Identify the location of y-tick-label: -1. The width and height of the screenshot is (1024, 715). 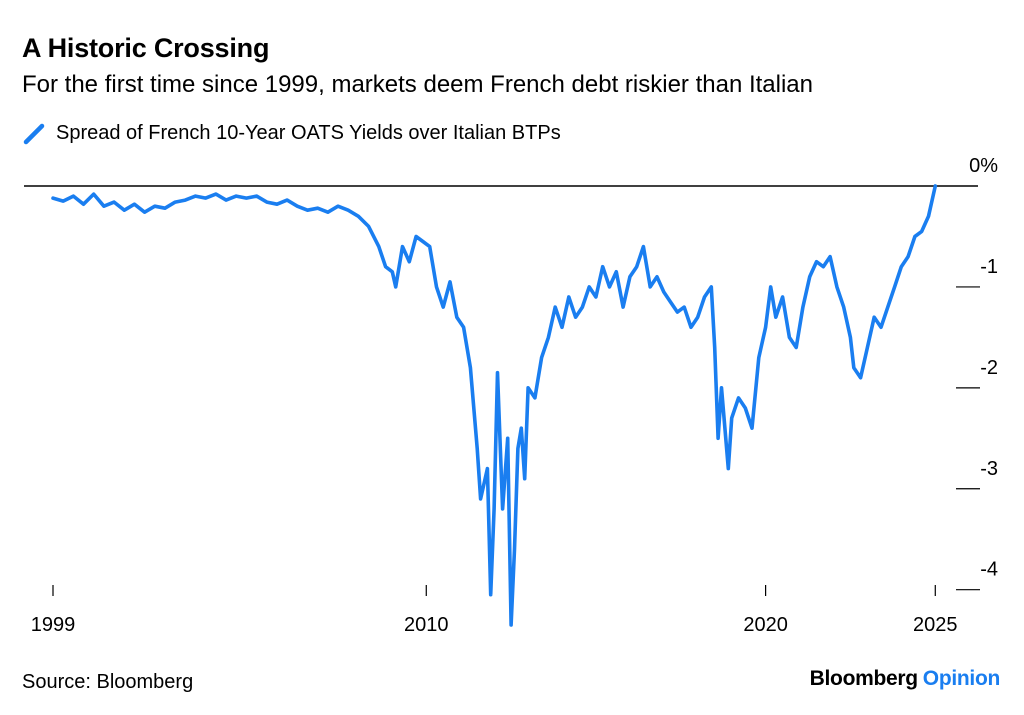
(989, 267).